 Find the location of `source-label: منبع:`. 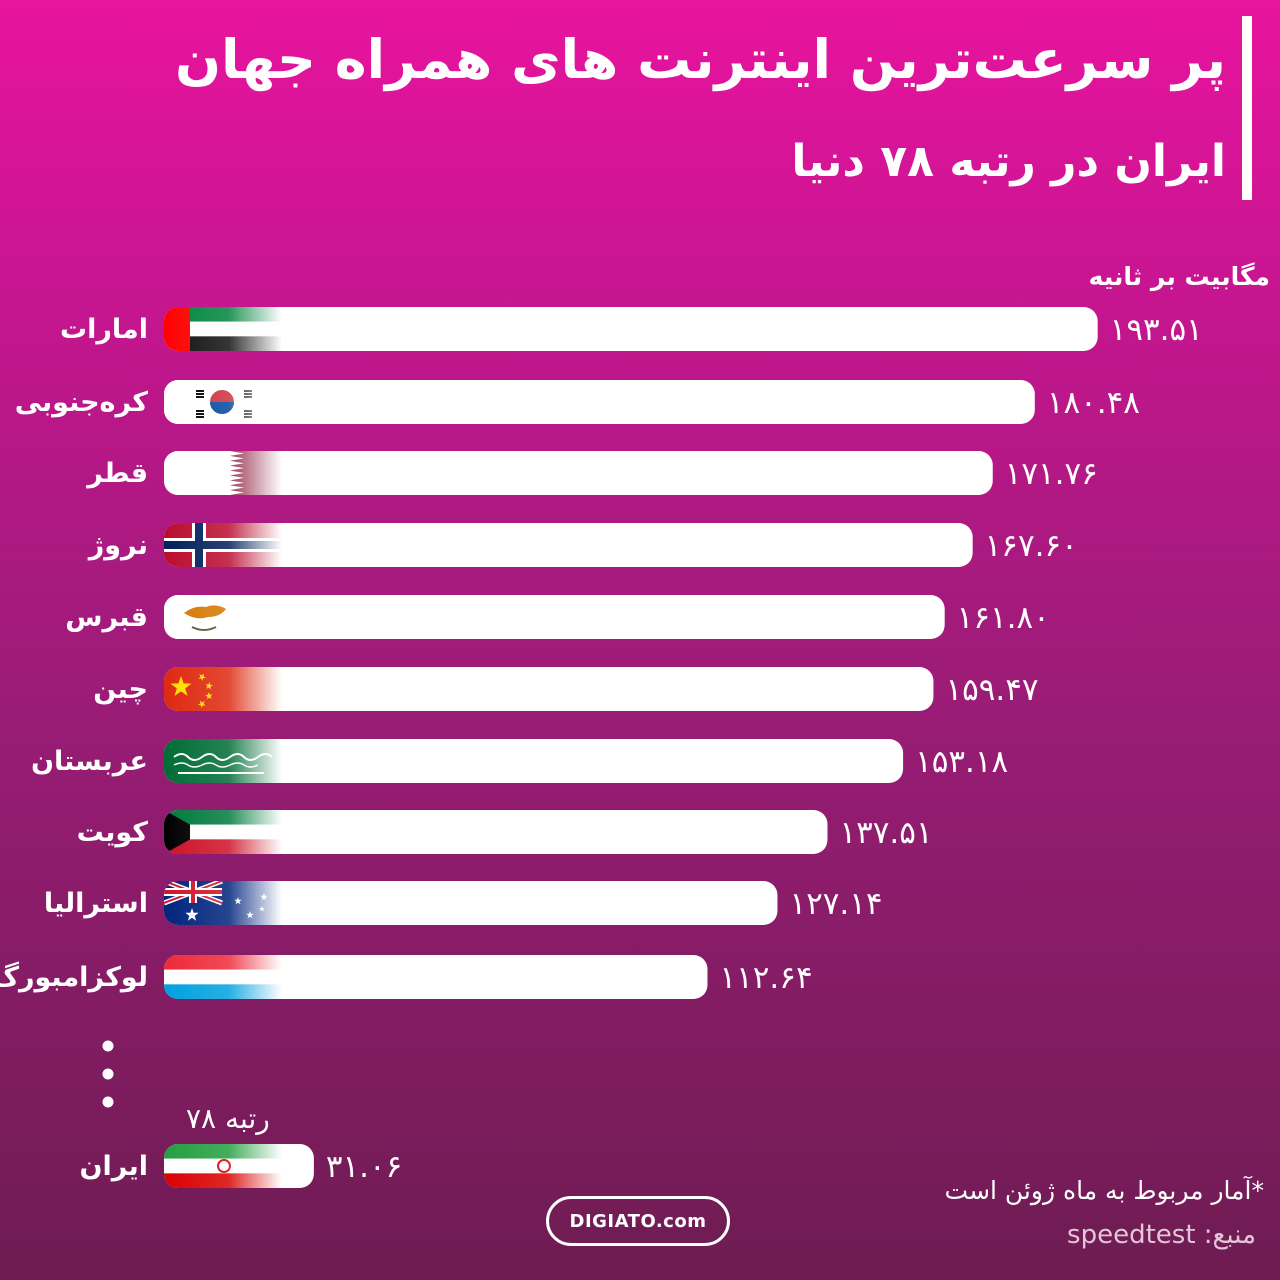

source-label: منبع: is located at coordinates (1229, 1235).